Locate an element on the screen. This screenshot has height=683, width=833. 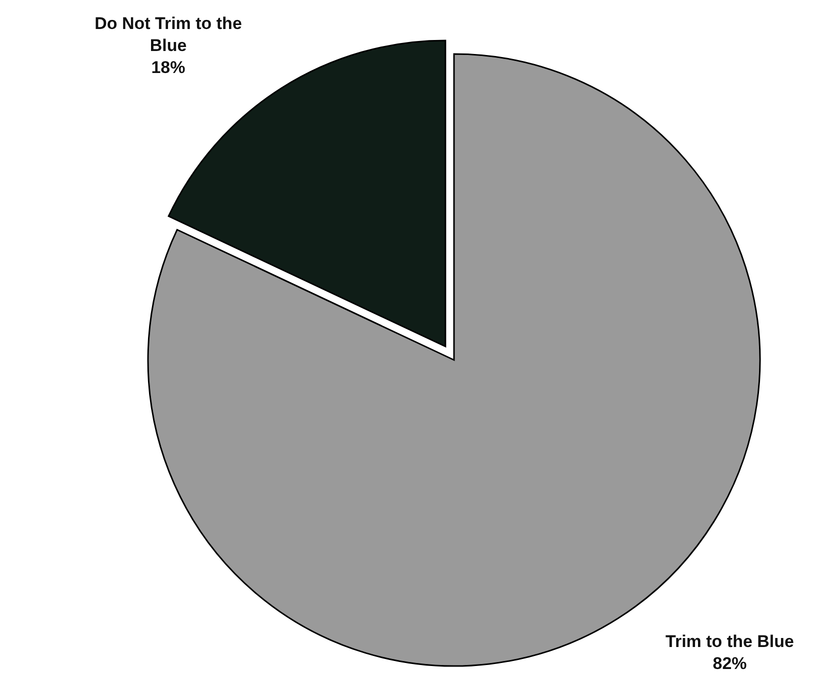
data-label: 82% is located at coordinates (729, 663).